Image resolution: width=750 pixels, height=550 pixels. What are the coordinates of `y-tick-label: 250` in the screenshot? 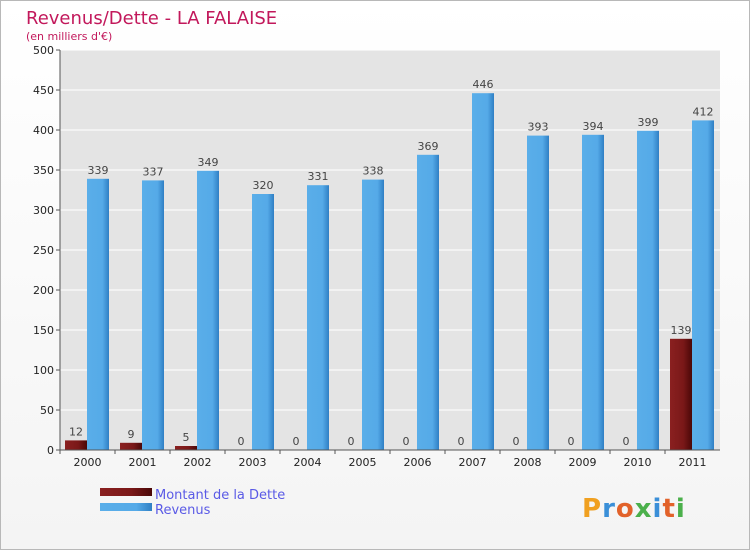 It's located at (43, 250).